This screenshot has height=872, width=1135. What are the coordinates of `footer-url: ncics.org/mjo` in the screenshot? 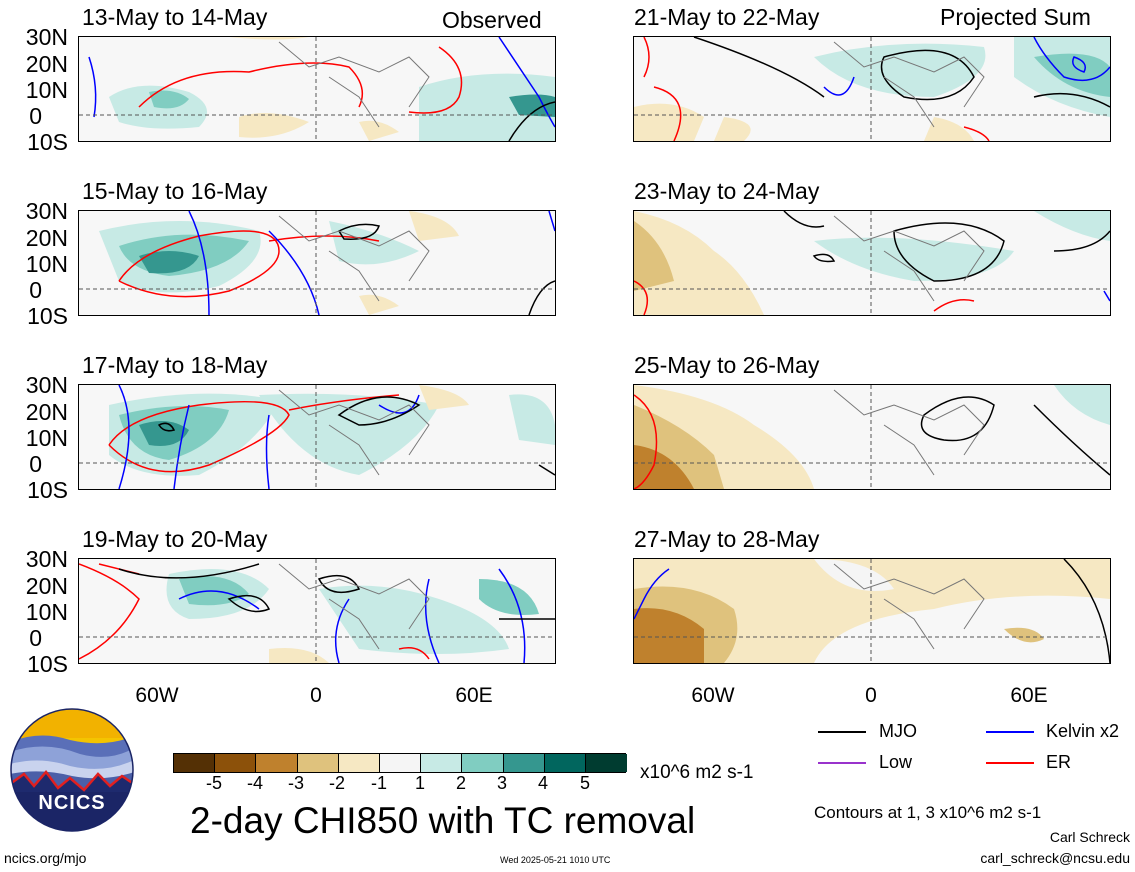 It's located at (45, 858).